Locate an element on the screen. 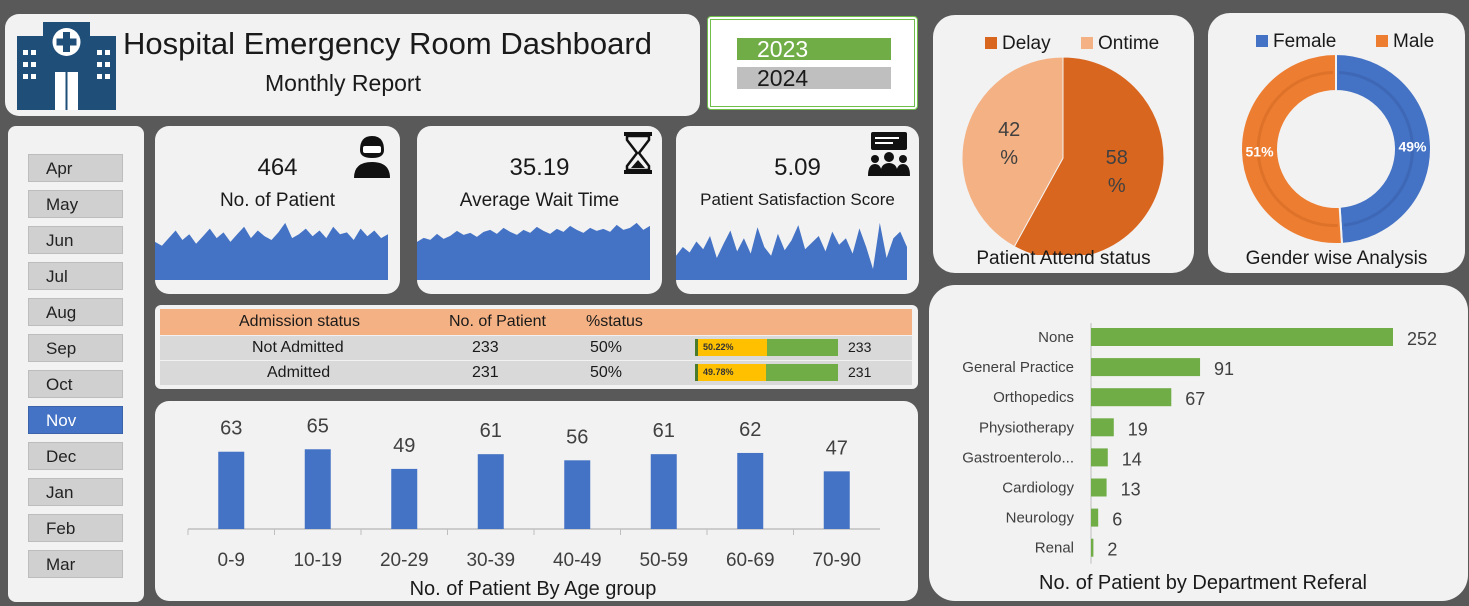 Image resolution: width=1469 pixels, height=606 pixels. gender-chart-panel: Female Male 49% 51% Gender wise Analysis is located at coordinates (1336, 143).